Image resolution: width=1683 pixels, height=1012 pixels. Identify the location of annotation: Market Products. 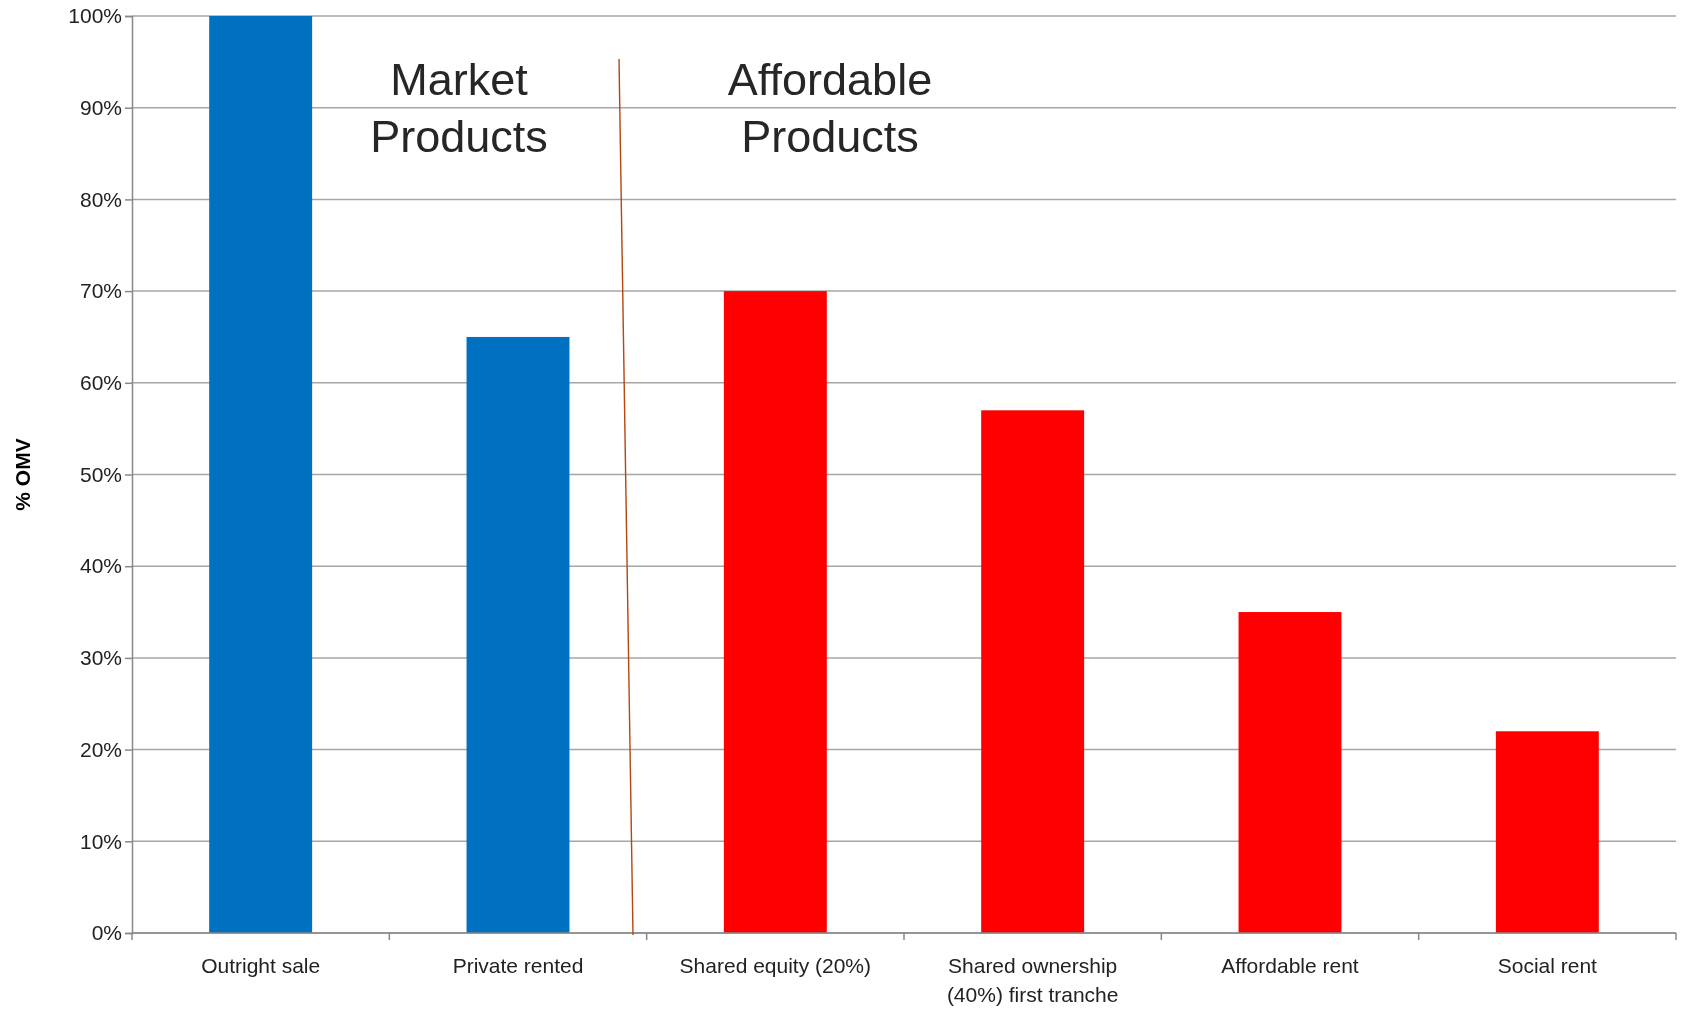
(459, 108).